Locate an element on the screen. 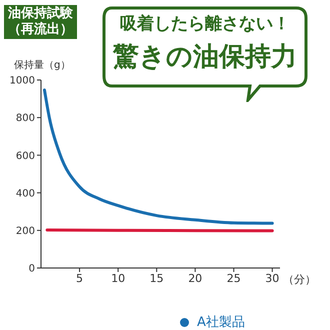  text: 吸着したら離さない！ is located at coordinates (205, 24).